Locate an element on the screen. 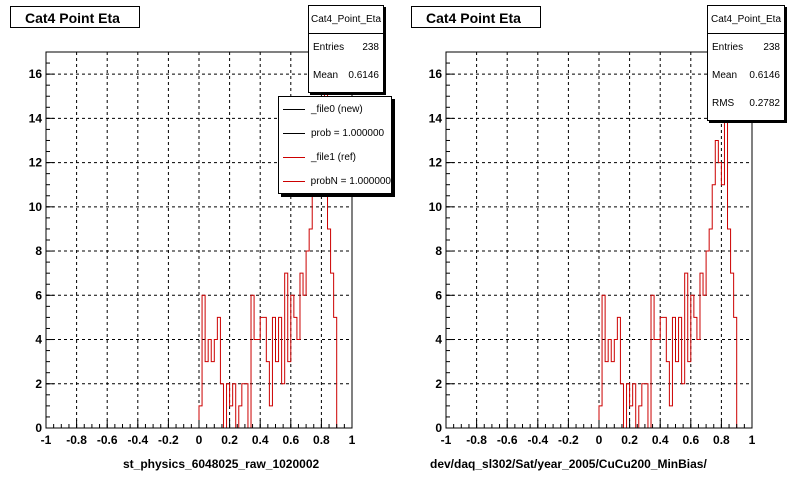  legend-label: probN = 1.000000 is located at coordinates (350, 181).